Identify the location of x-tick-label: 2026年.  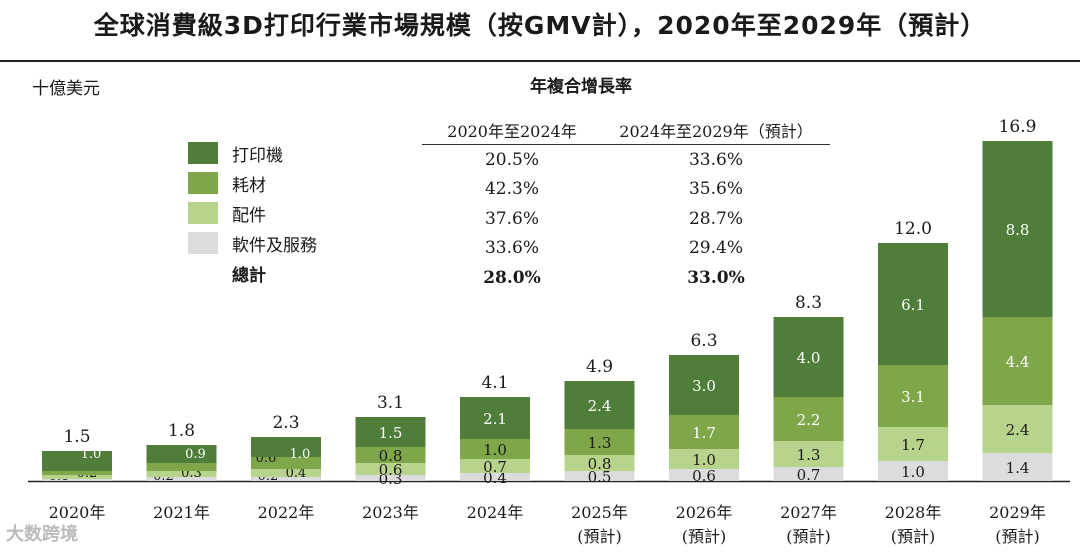
(704, 512).